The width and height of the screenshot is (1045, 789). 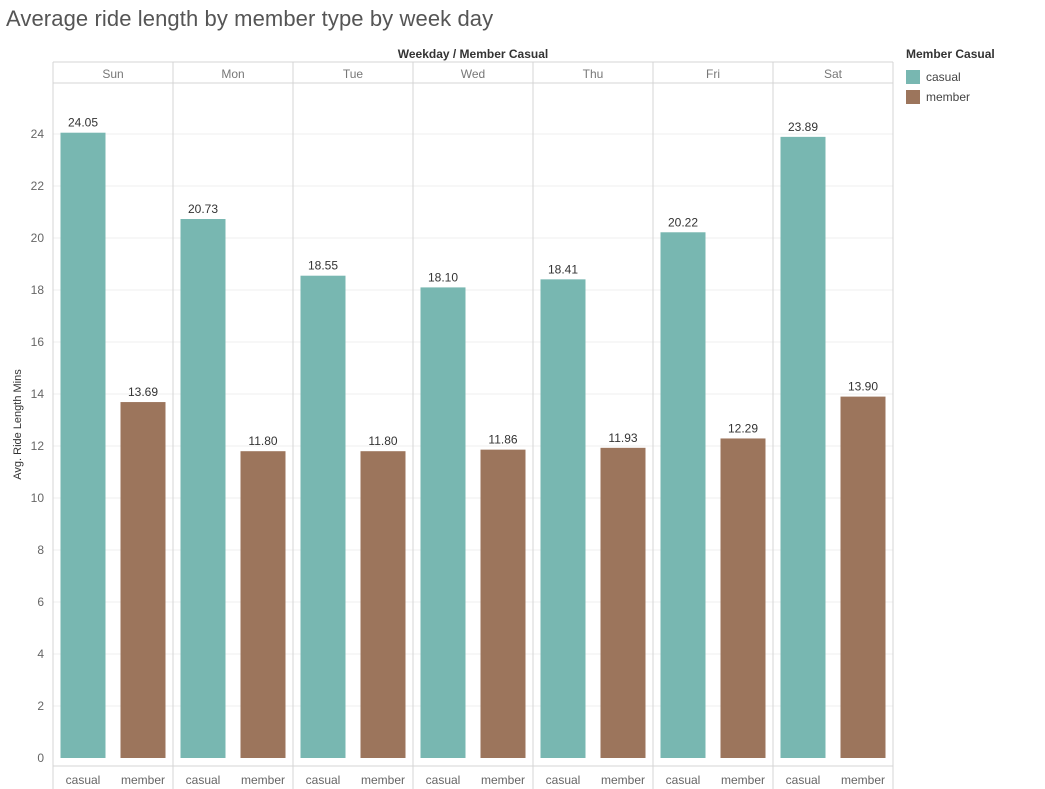 What do you see at coordinates (503, 603) in the screenshot?
I see `bar-member-wed` at bounding box center [503, 603].